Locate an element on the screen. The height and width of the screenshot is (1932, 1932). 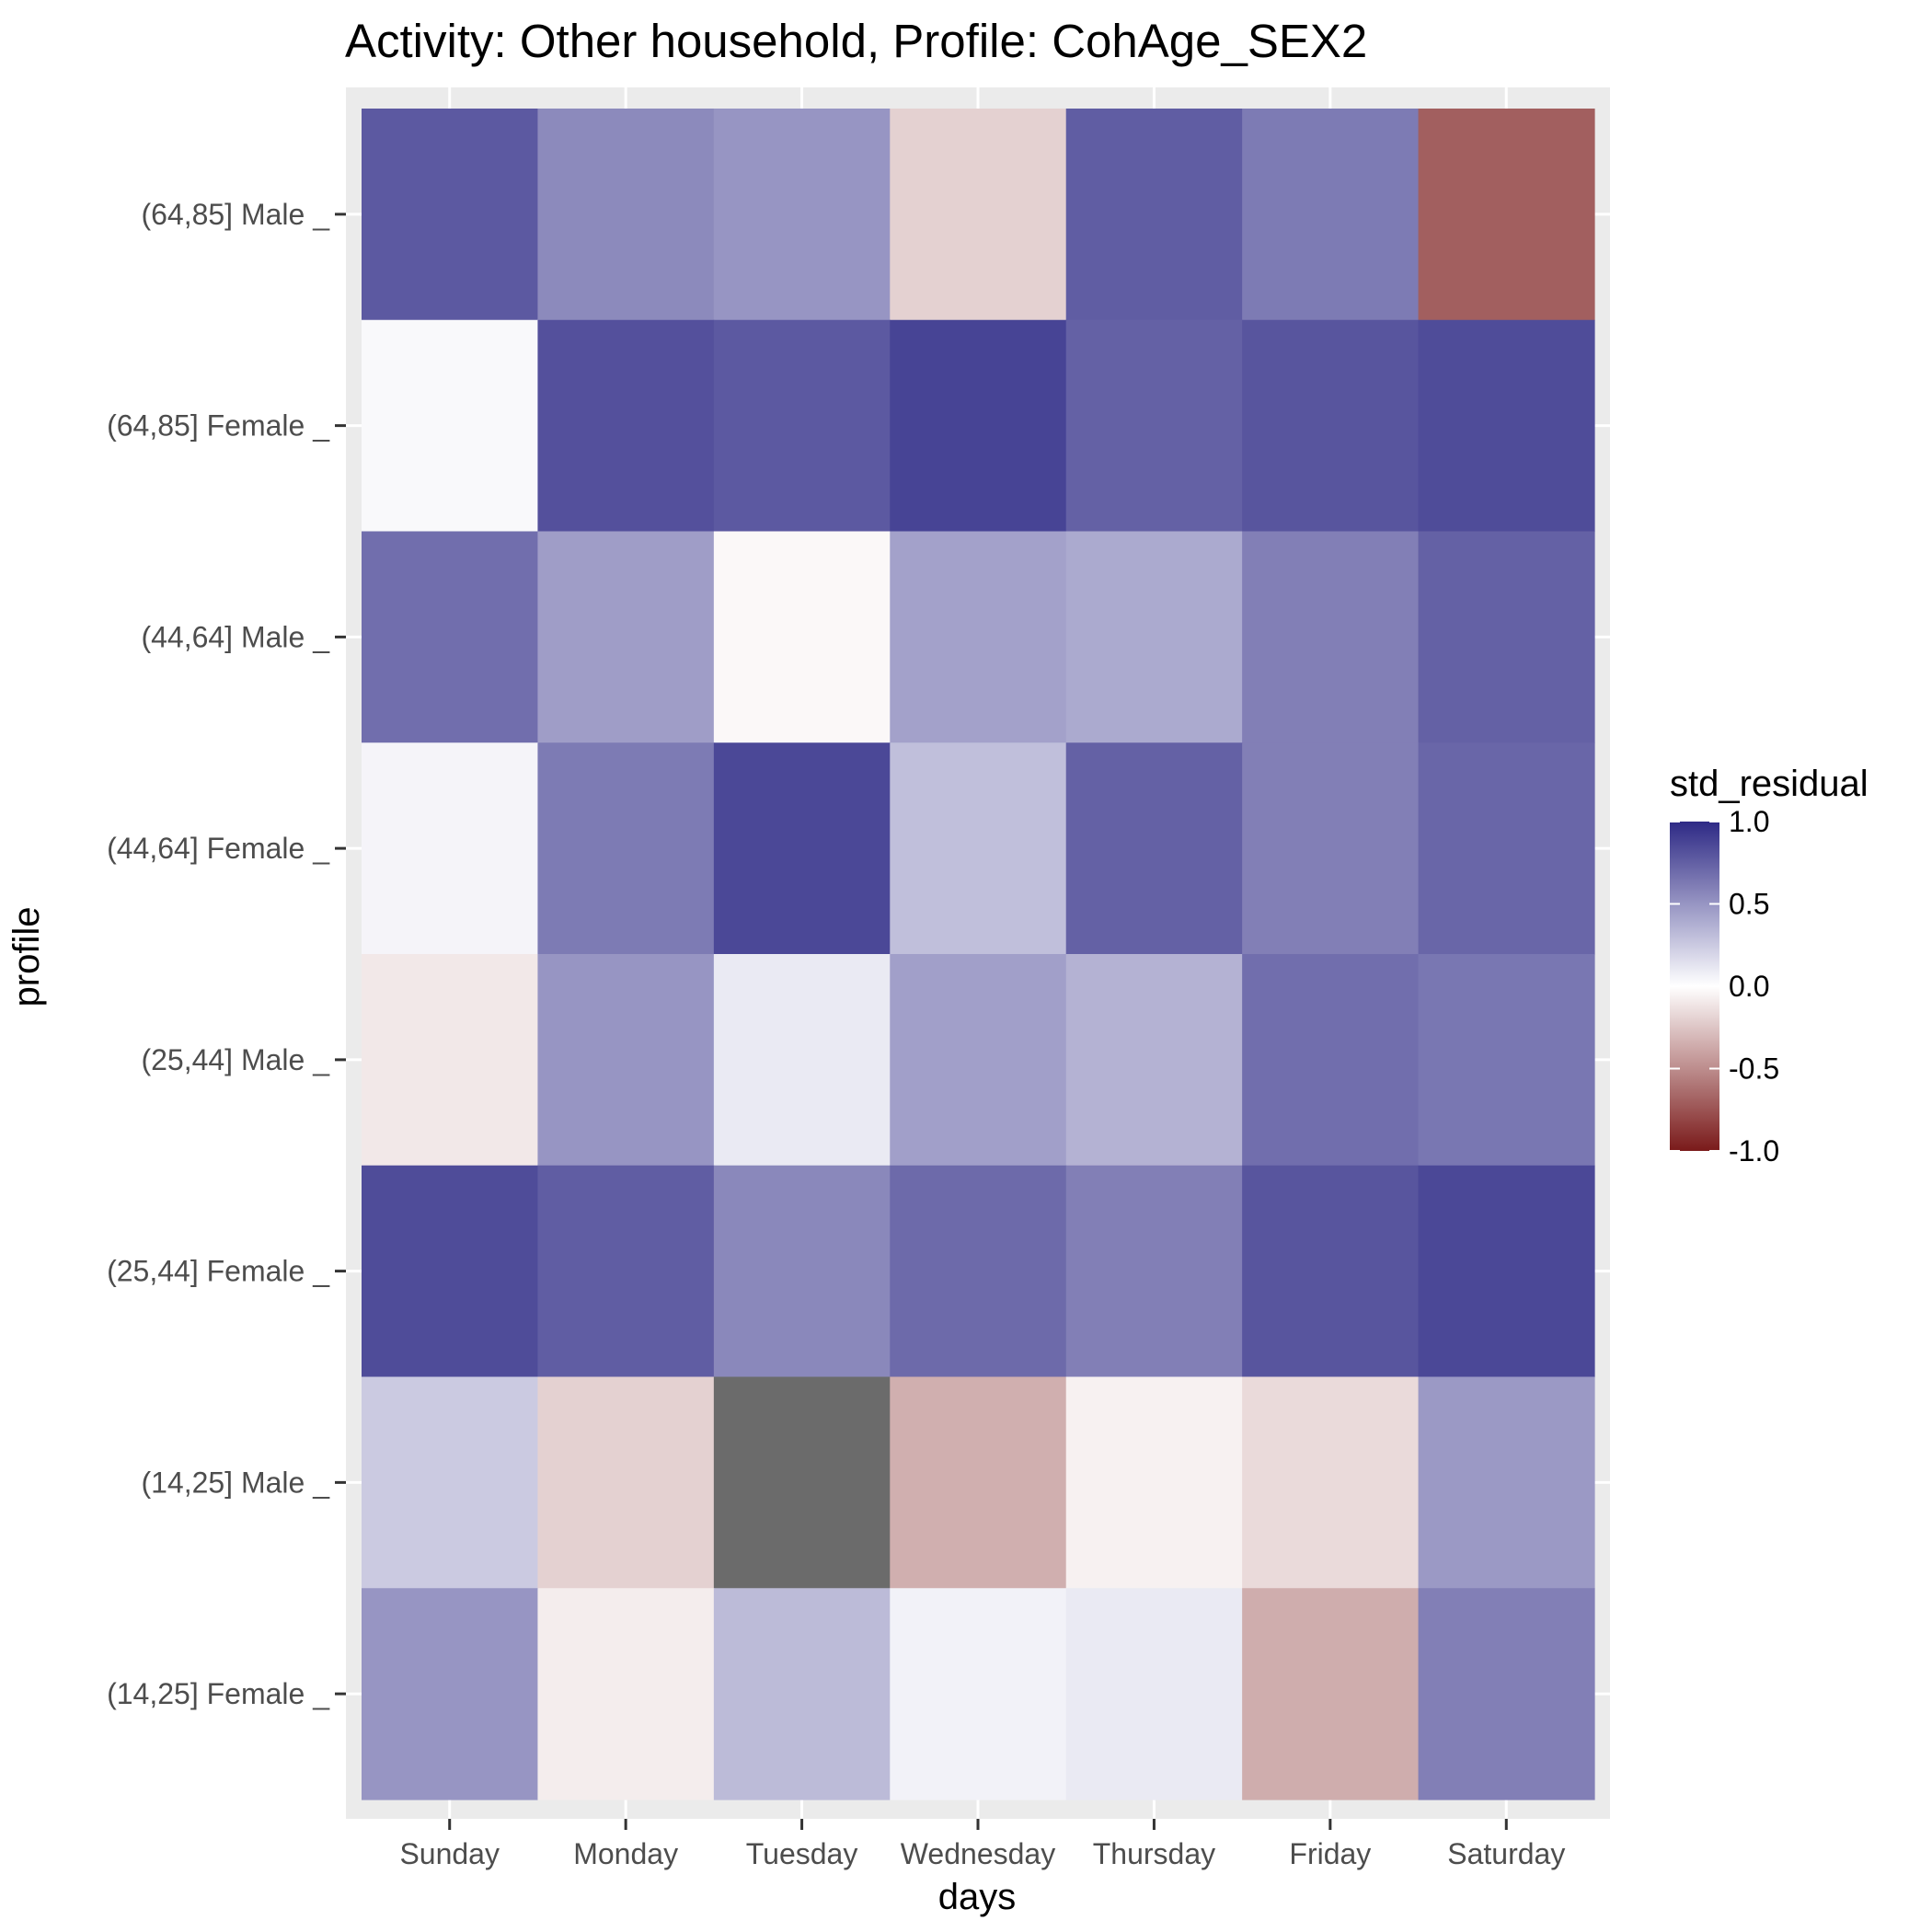
x-tick-label: Sunday is located at coordinates (449, 1853).